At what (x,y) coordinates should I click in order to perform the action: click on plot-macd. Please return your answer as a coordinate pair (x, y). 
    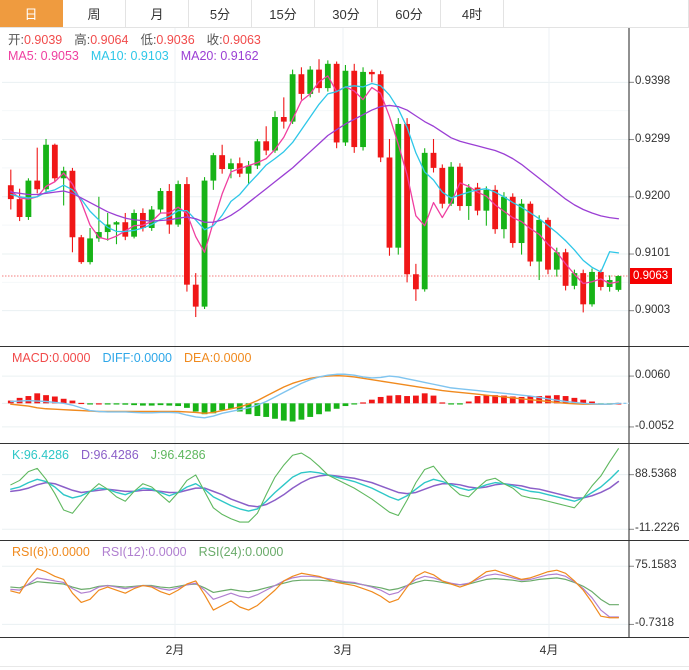
    Looking at the image, I should click on (344, 395).